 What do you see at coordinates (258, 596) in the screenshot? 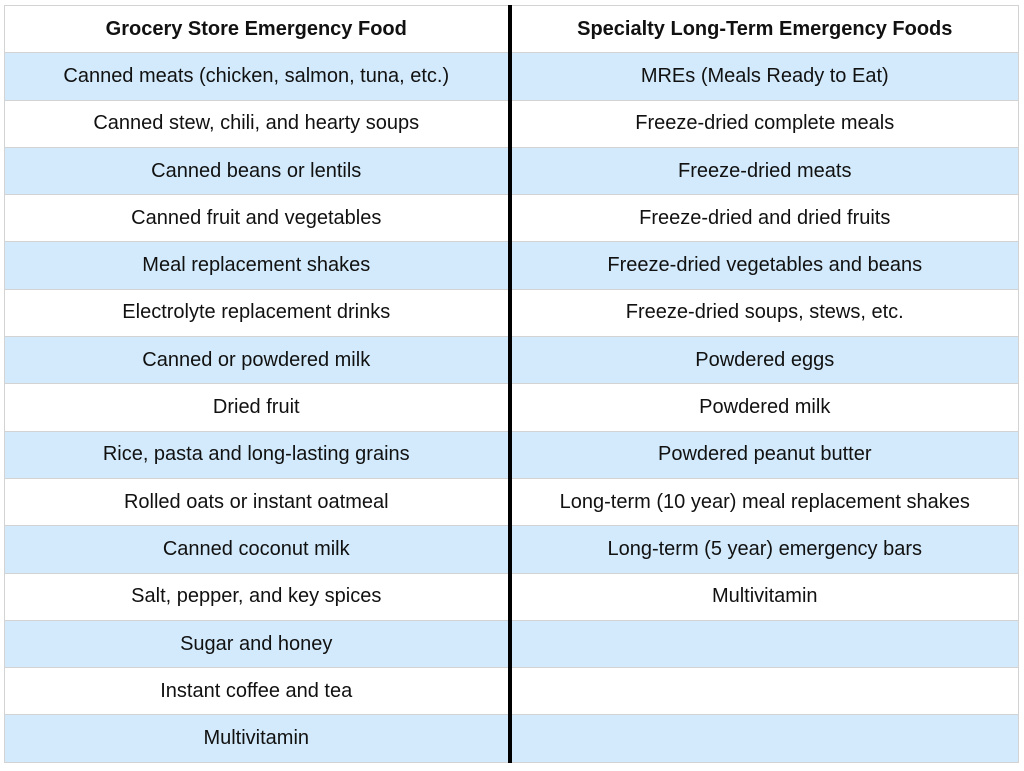
I see `grocery-cell: Salt, pepper, and key spices` at bounding box center [258, 596].